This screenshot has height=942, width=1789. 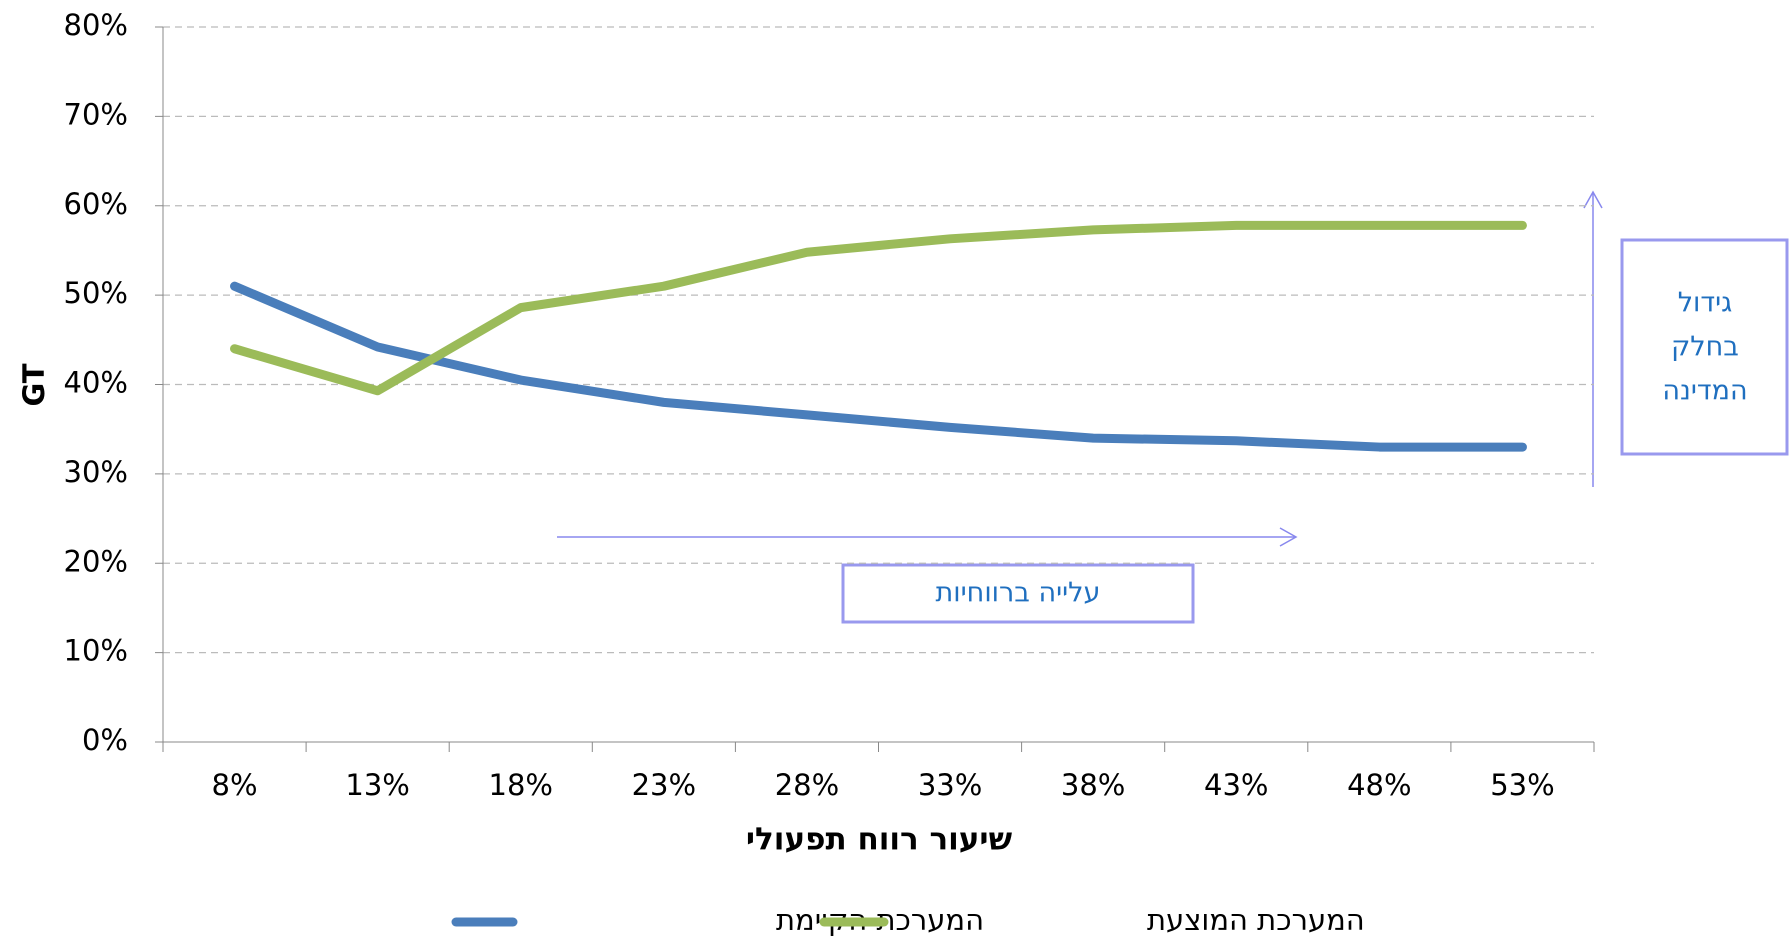 I want to click on x-tick-label: 8%, so click(x=235, y=785).